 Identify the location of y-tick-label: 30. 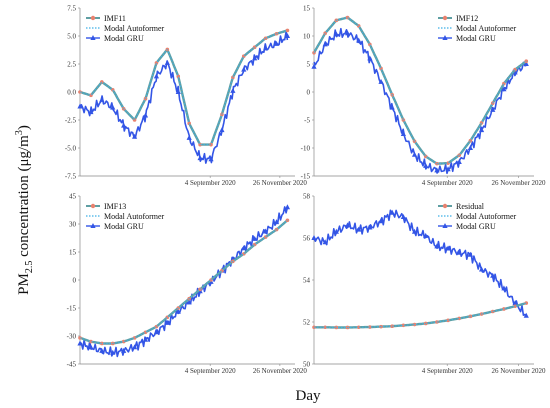
(73, 225).